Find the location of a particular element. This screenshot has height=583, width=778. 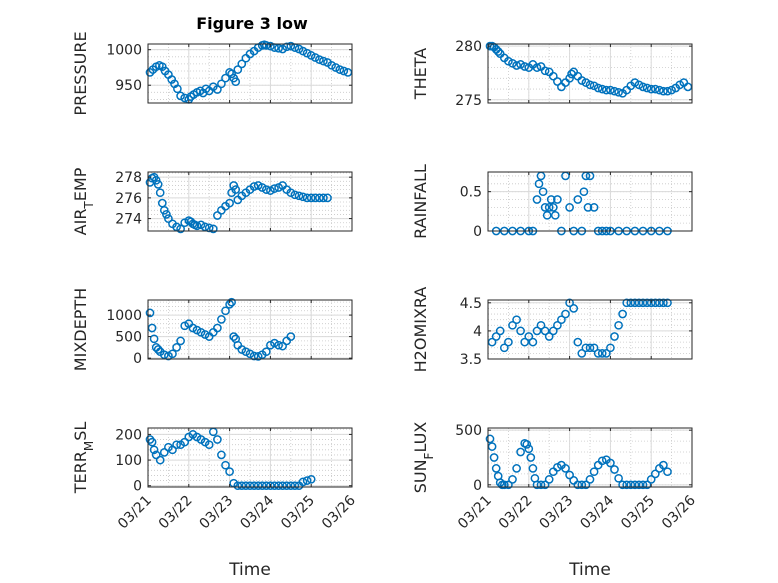

y-axis-label: SUNFLUX is located at coordinates (423, 458).